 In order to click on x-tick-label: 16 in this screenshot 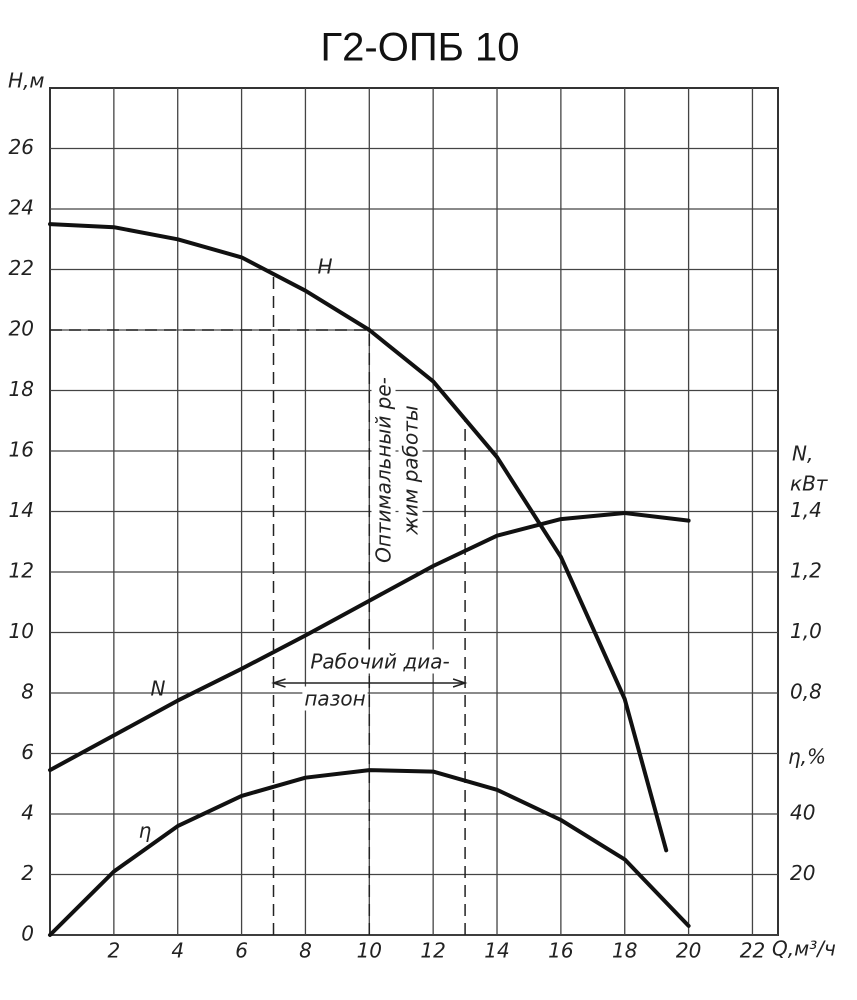, I will do `click(560, 951)`.